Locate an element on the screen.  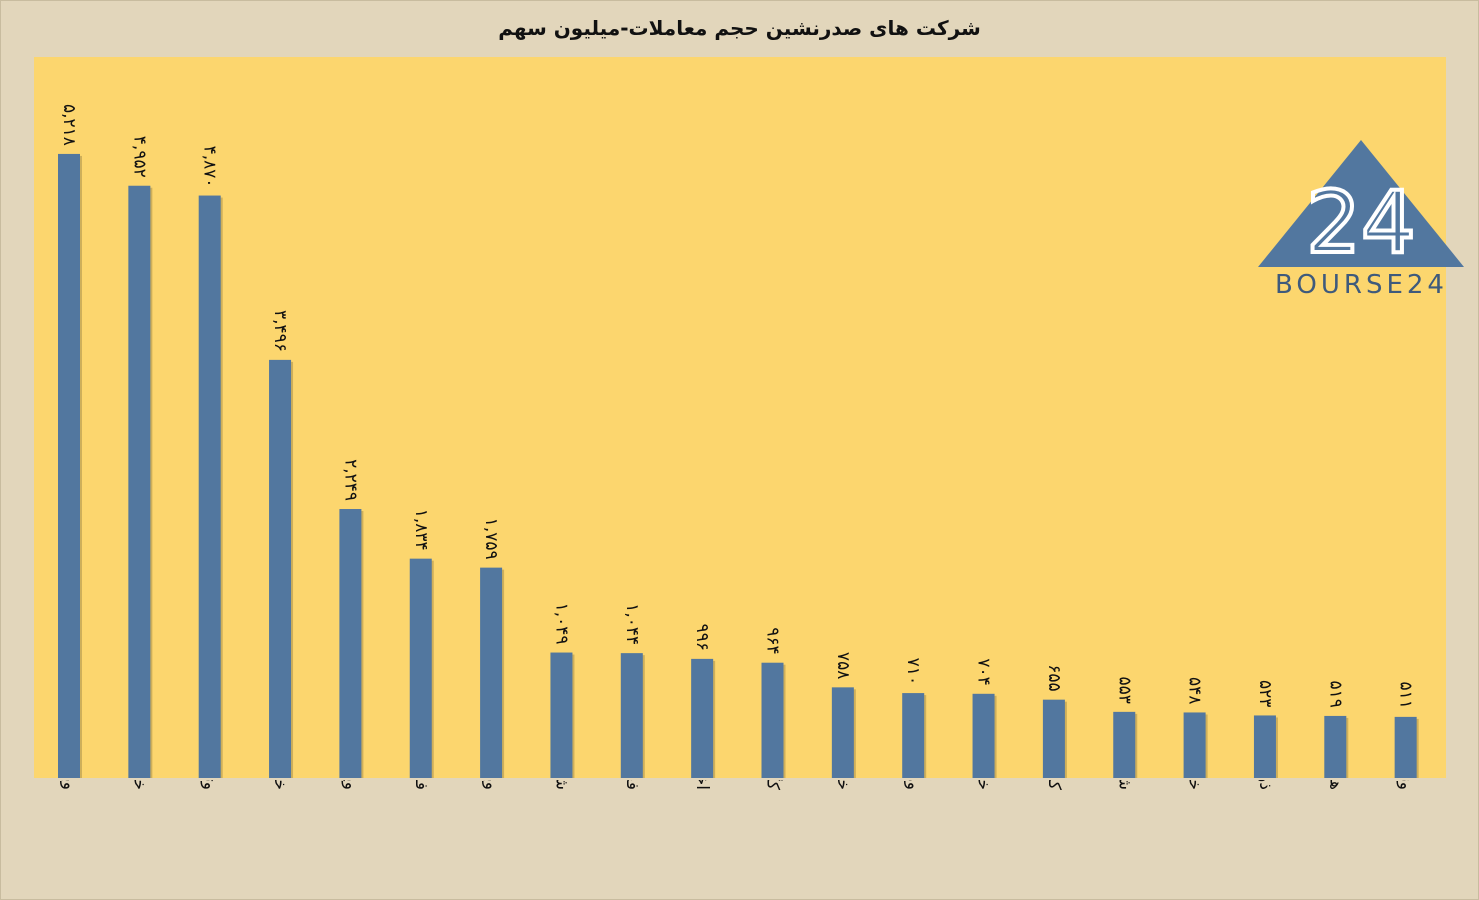
bar-value-label: ۵۲۳ is located at coordinates (1265, 693).